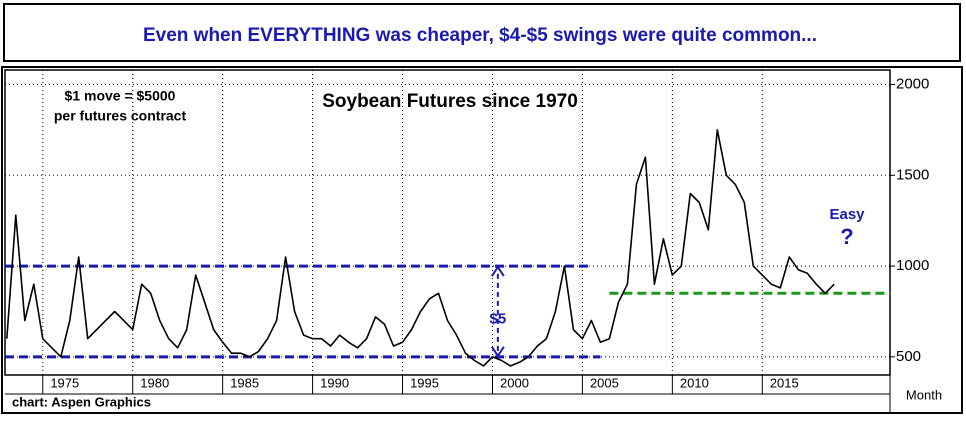 This screenshot has height=421, width=966. I want to click on x-tick-label: 1990, so click(334, 382).